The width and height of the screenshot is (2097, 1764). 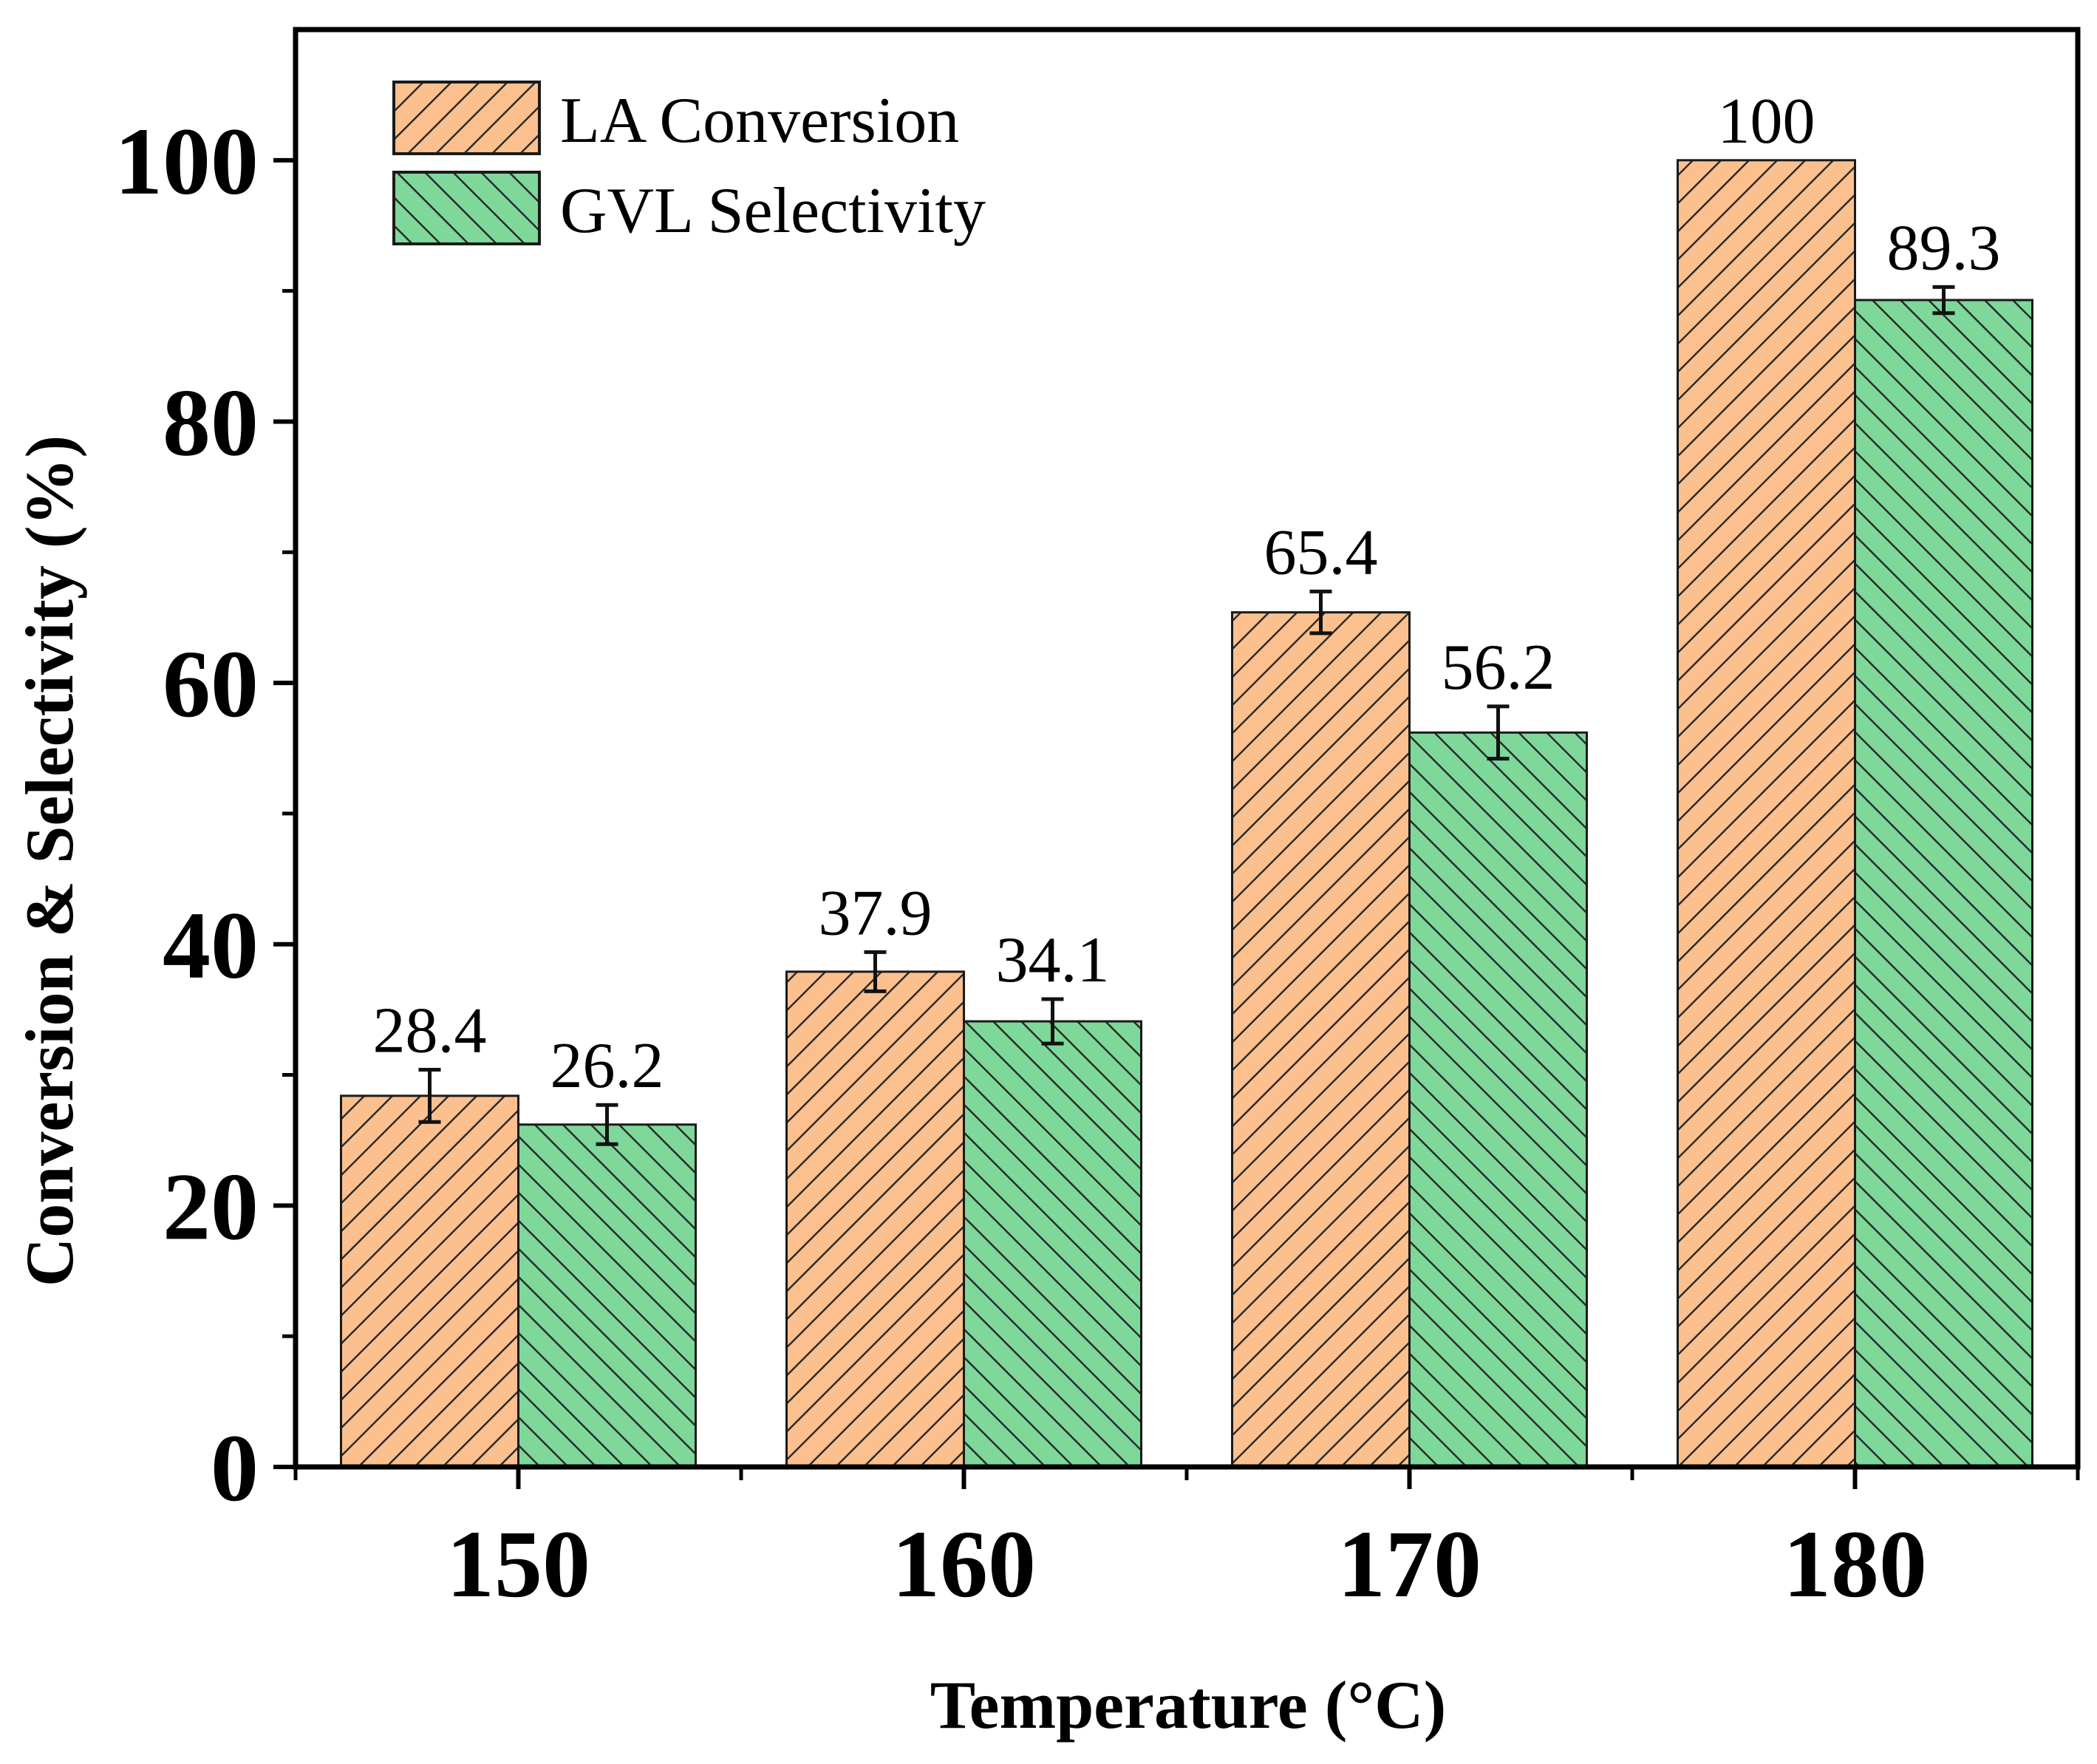 I want to click on y-tick-label-40: 40, so click(x=211, y=946).